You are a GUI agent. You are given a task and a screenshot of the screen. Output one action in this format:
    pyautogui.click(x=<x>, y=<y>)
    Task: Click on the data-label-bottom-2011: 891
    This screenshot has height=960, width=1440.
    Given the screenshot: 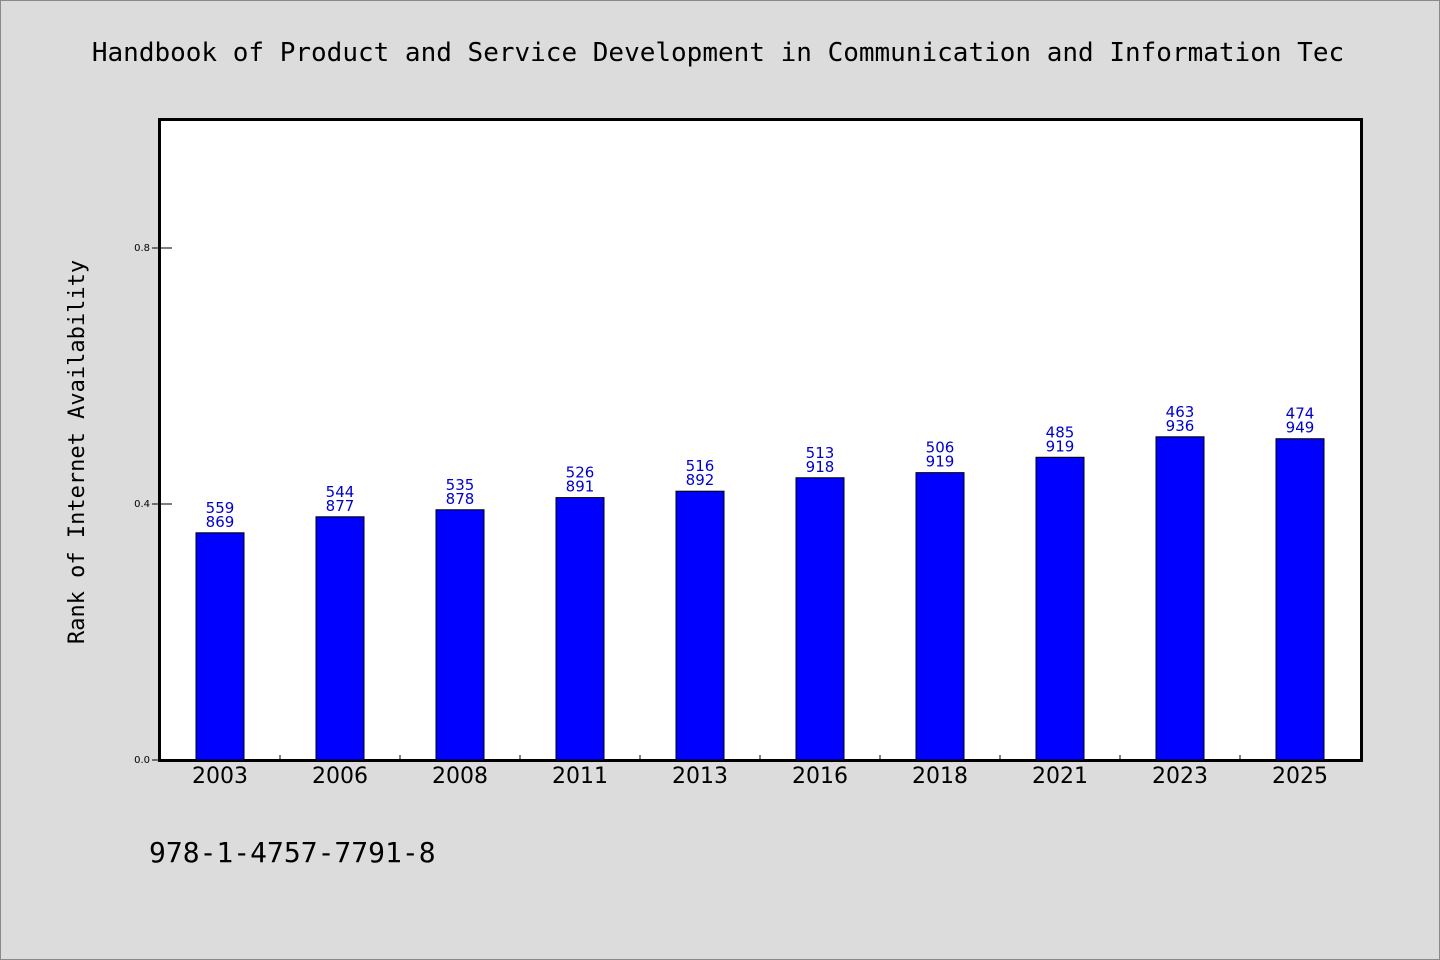 What is the action you would take?
    pyautogui.click(x=580, y=487)
    